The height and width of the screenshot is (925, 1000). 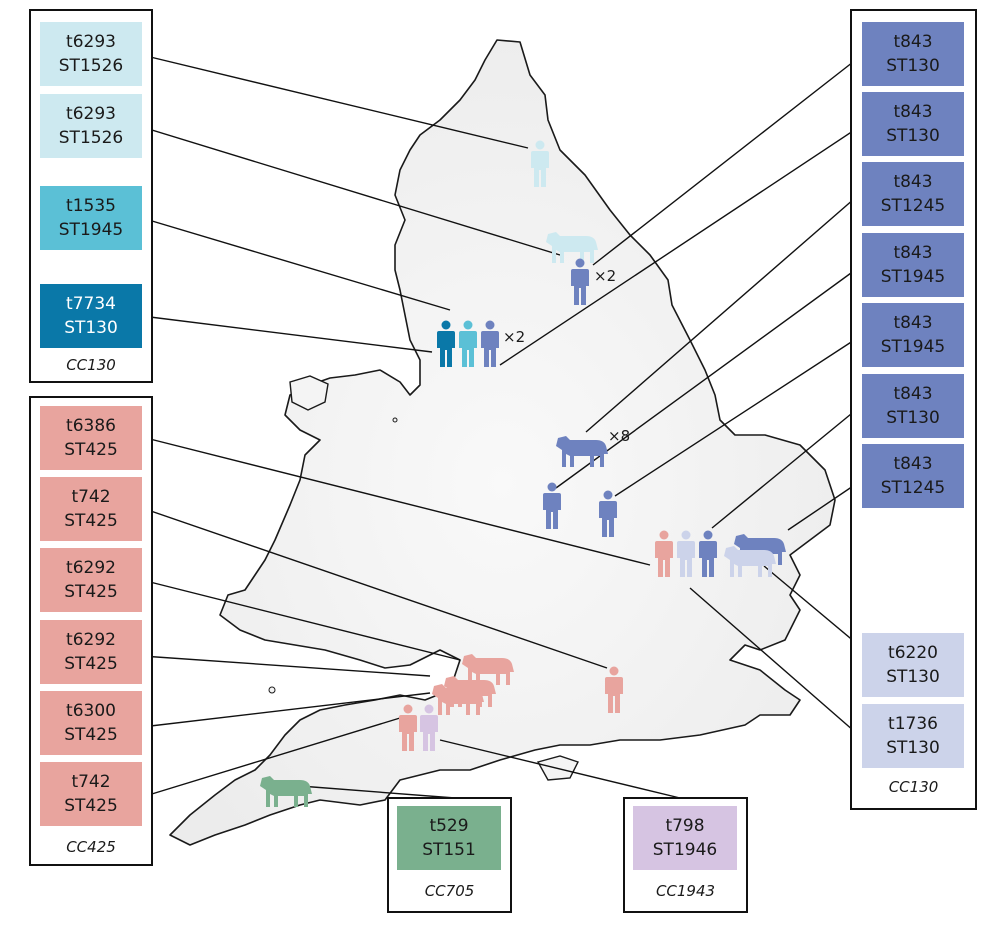 I want to click on spa-type: t1535, so click(x=91, y=206).